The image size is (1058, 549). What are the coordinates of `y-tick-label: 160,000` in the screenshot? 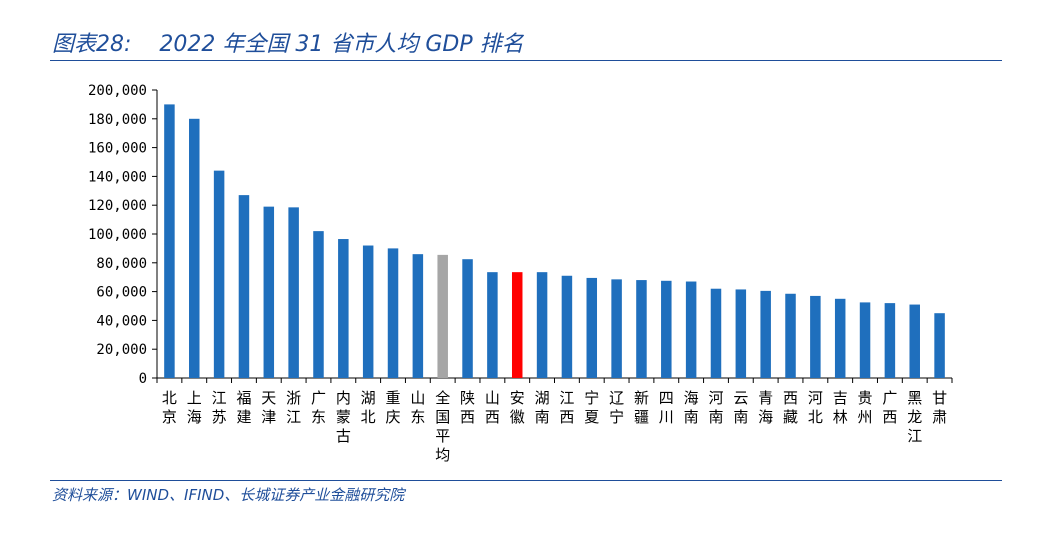 It's located at (117, 149).